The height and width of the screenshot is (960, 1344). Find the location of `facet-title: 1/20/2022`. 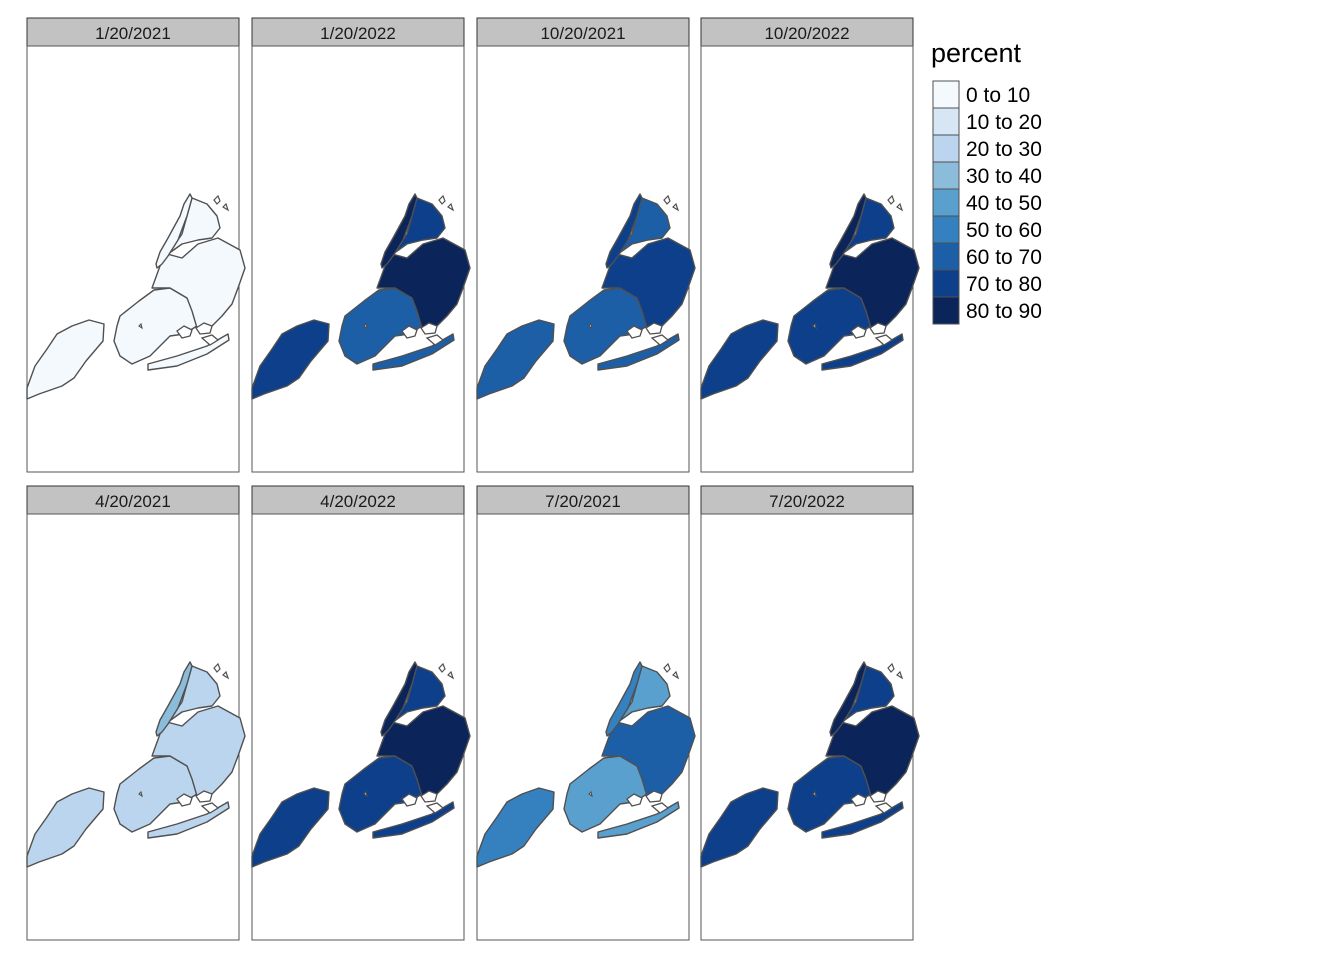

facet-title: 1/20/2022 is located at coordinates (358, 33).